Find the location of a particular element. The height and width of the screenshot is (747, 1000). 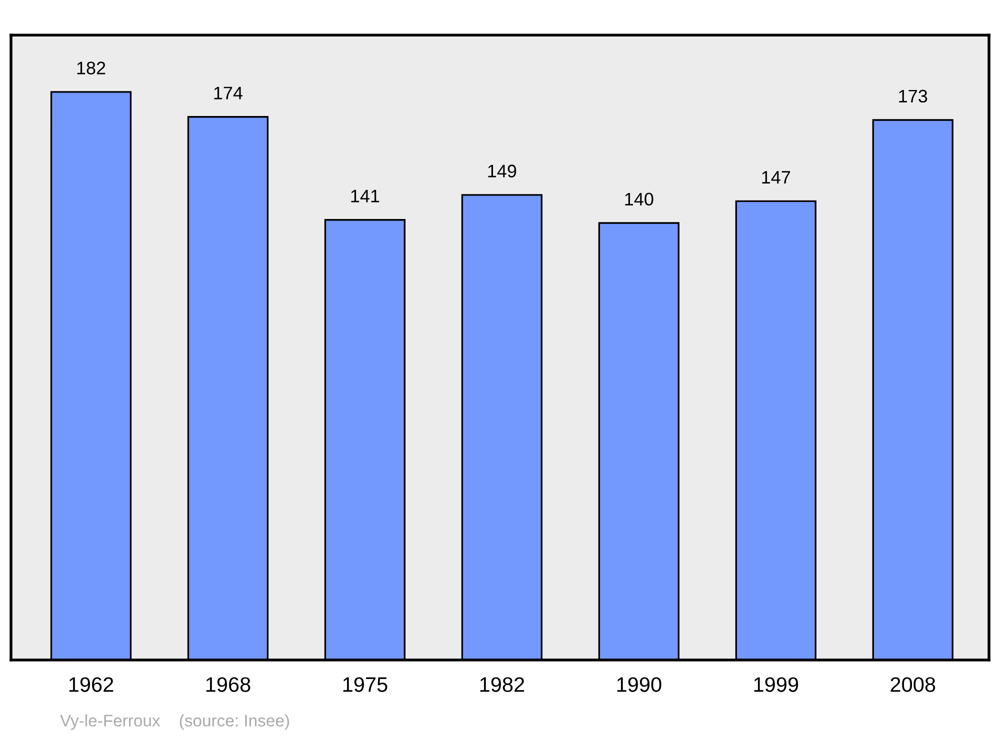

x-tick-label: 2008 is located at coordinates (913, 684).